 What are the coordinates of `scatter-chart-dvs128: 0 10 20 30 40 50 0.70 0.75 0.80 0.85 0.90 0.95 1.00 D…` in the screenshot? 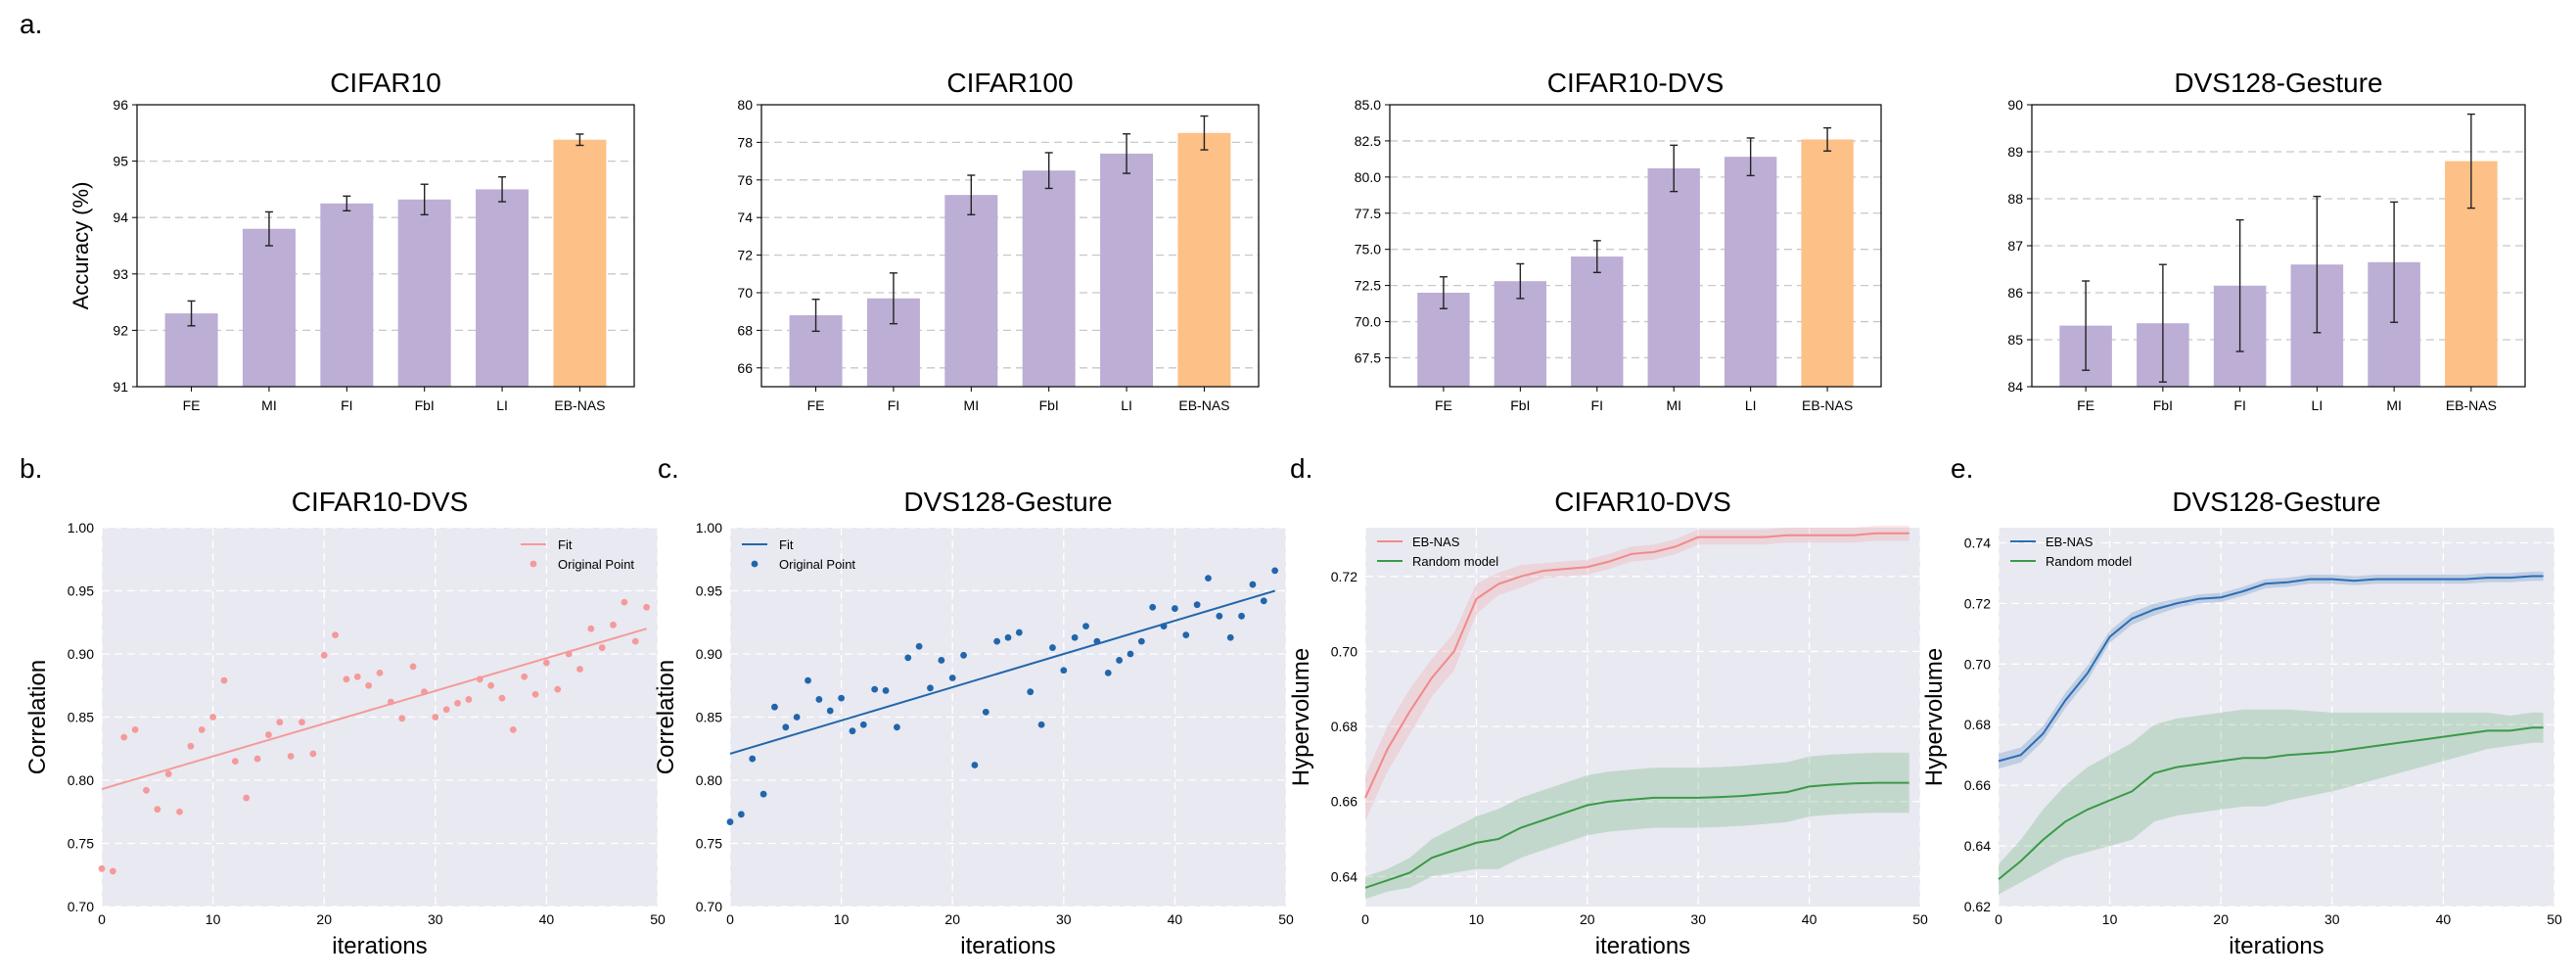 It's located at (974, 723).